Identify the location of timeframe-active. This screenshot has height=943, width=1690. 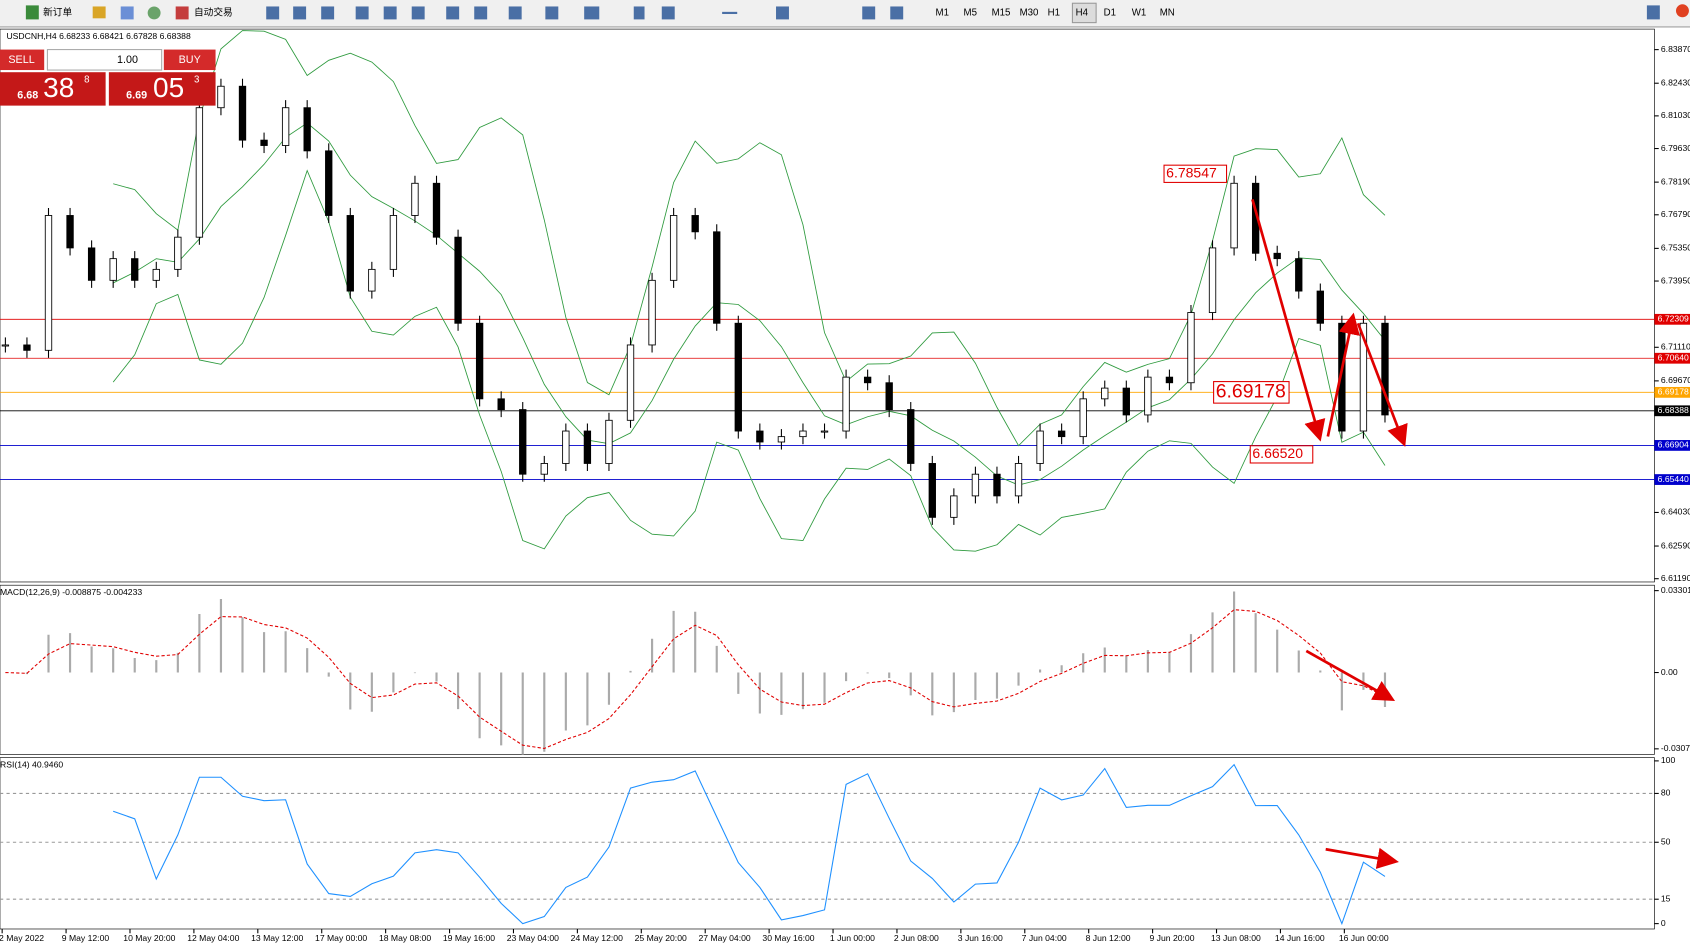
(1084, 13).